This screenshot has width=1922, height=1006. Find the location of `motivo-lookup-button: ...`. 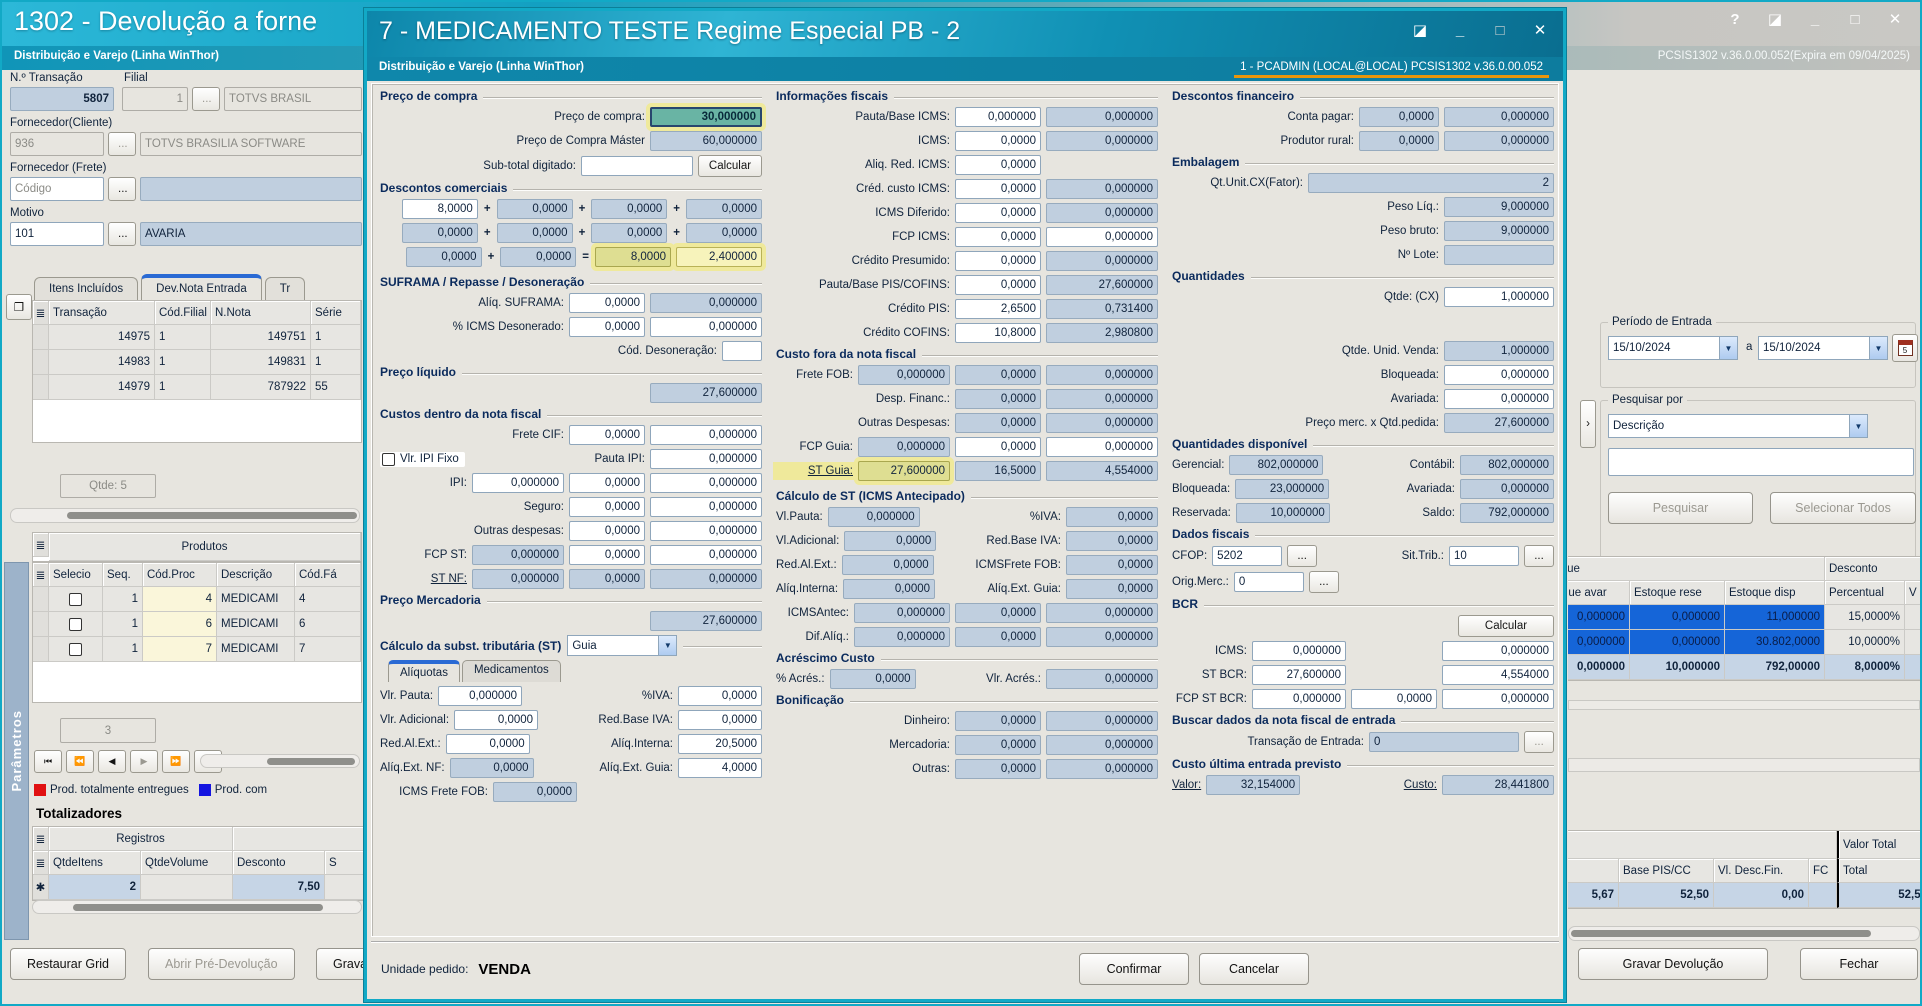

motivo-lookup-button: ... is located at coordinates (122, 234).